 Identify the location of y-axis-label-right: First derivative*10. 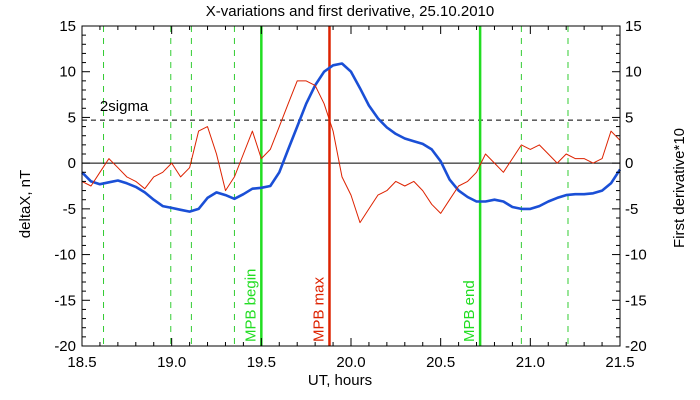
(679, 188).